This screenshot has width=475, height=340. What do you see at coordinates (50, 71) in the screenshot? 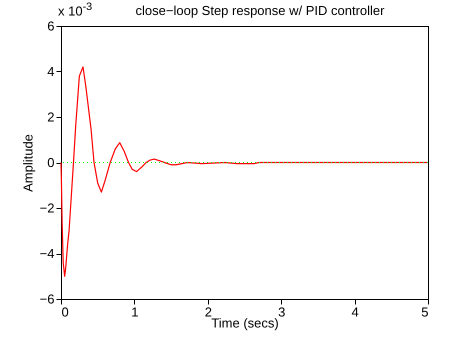
I see `y-tick-label: 4` at bounding box center [50, 71].